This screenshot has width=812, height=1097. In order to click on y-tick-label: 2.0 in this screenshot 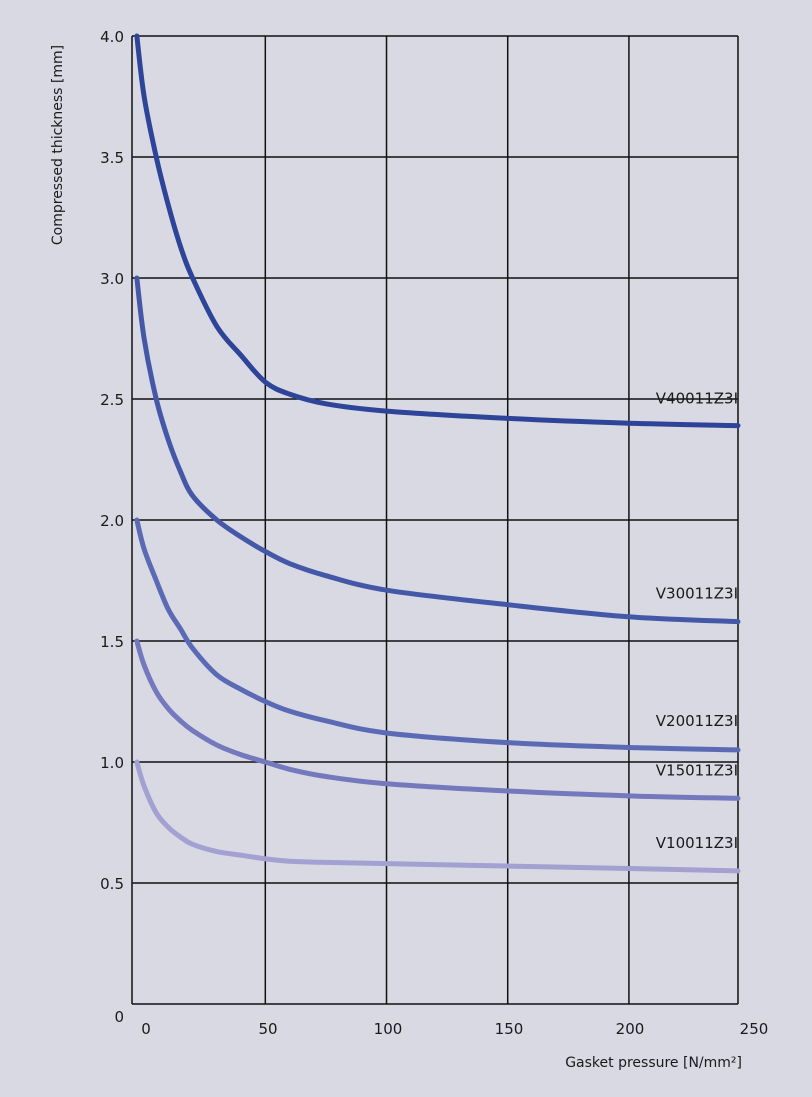, I will do `click(112, 521)`.